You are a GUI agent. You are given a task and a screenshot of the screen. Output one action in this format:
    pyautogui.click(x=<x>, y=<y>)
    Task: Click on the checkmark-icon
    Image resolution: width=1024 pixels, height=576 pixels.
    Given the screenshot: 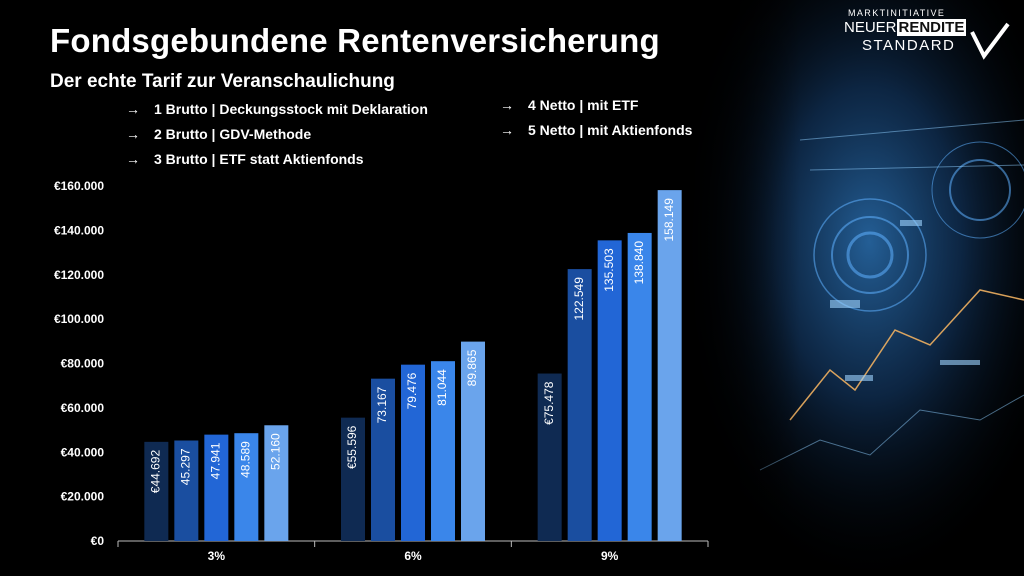 What is the action you would take?
    pyautogui.click(x=990, y=41)
    